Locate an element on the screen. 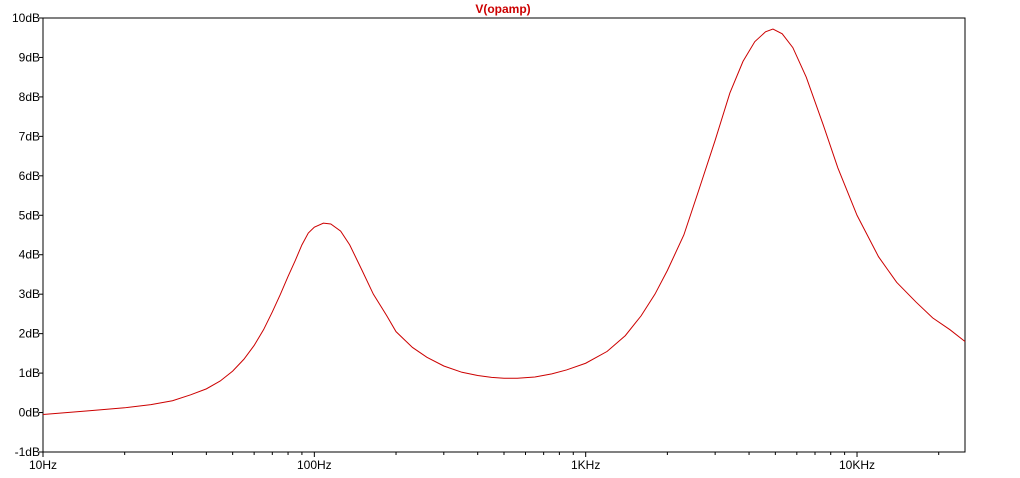  y-tick-label: 6dB is located at coordinates (29, 176).